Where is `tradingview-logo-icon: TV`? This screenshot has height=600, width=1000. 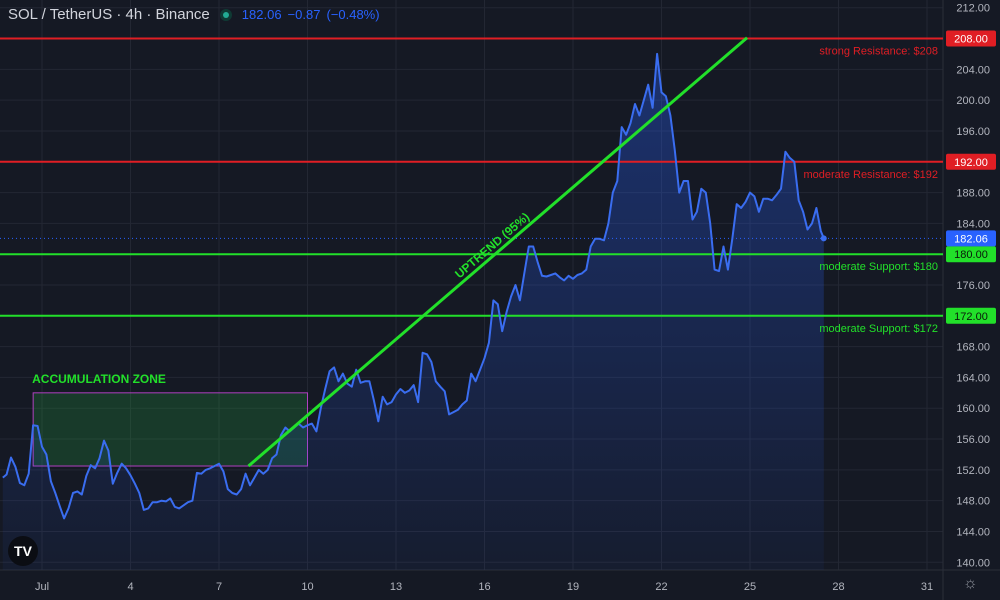
tradingview-logo-icon: TV is located at coordinates (23, 551).